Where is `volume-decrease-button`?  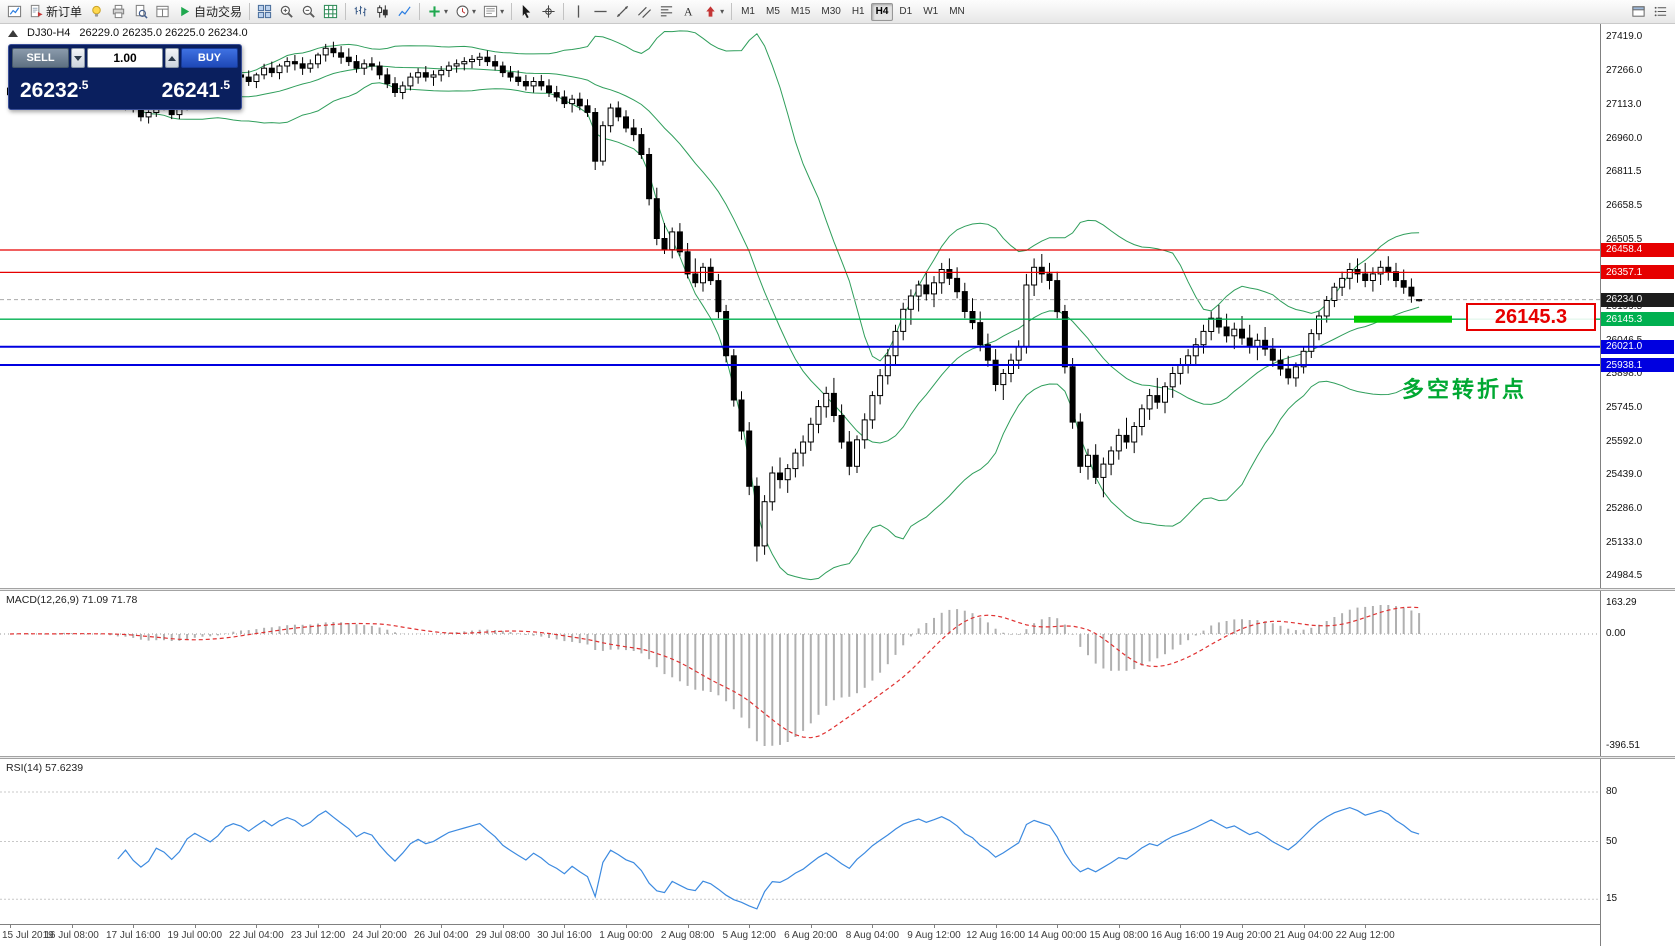
volume-decrease-button is located at coordinates (78, 58).